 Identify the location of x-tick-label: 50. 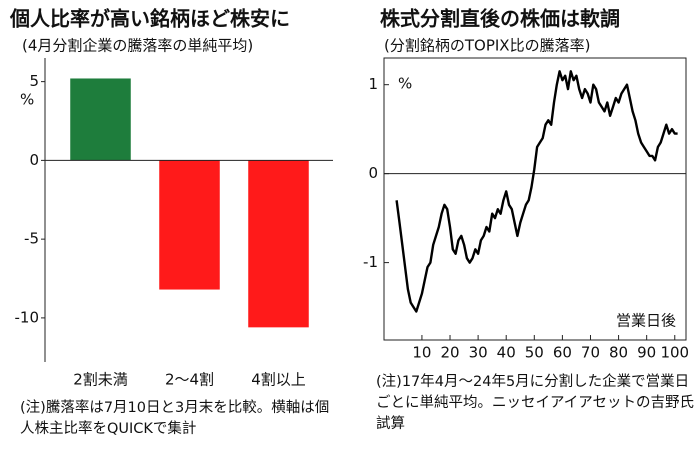
(534, 353).